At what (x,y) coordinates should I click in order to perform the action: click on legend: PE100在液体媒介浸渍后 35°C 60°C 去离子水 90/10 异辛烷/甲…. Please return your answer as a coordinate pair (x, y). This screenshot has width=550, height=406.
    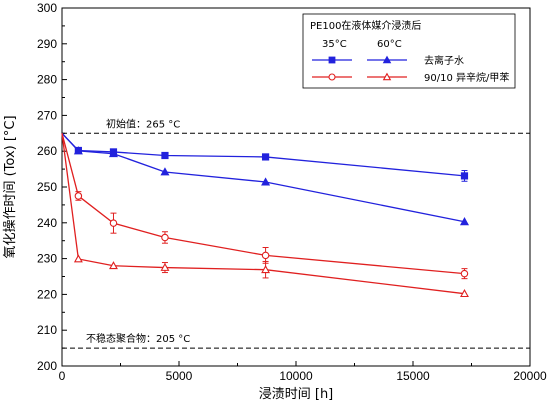
    Looking at the image, I should click on (409, 51).